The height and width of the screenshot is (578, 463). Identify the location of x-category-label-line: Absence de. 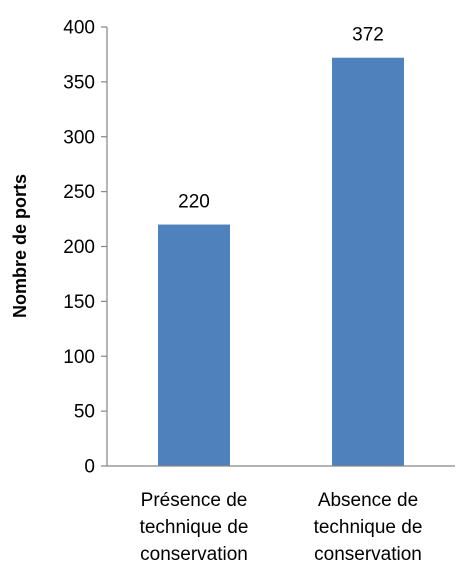
(368, 500).